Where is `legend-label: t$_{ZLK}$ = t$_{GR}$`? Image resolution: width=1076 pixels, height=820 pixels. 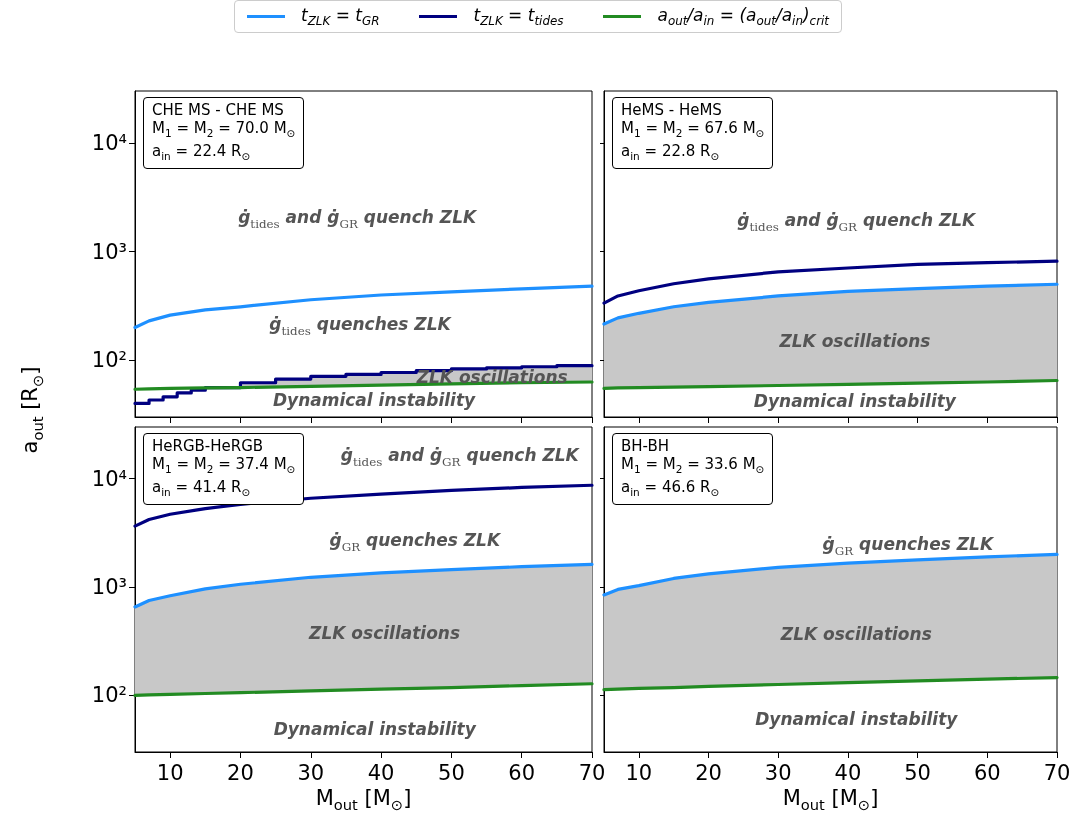 legend-label: t$_{ZLK}$ = t$_{GR}$ is located at coordinates (340, 17).